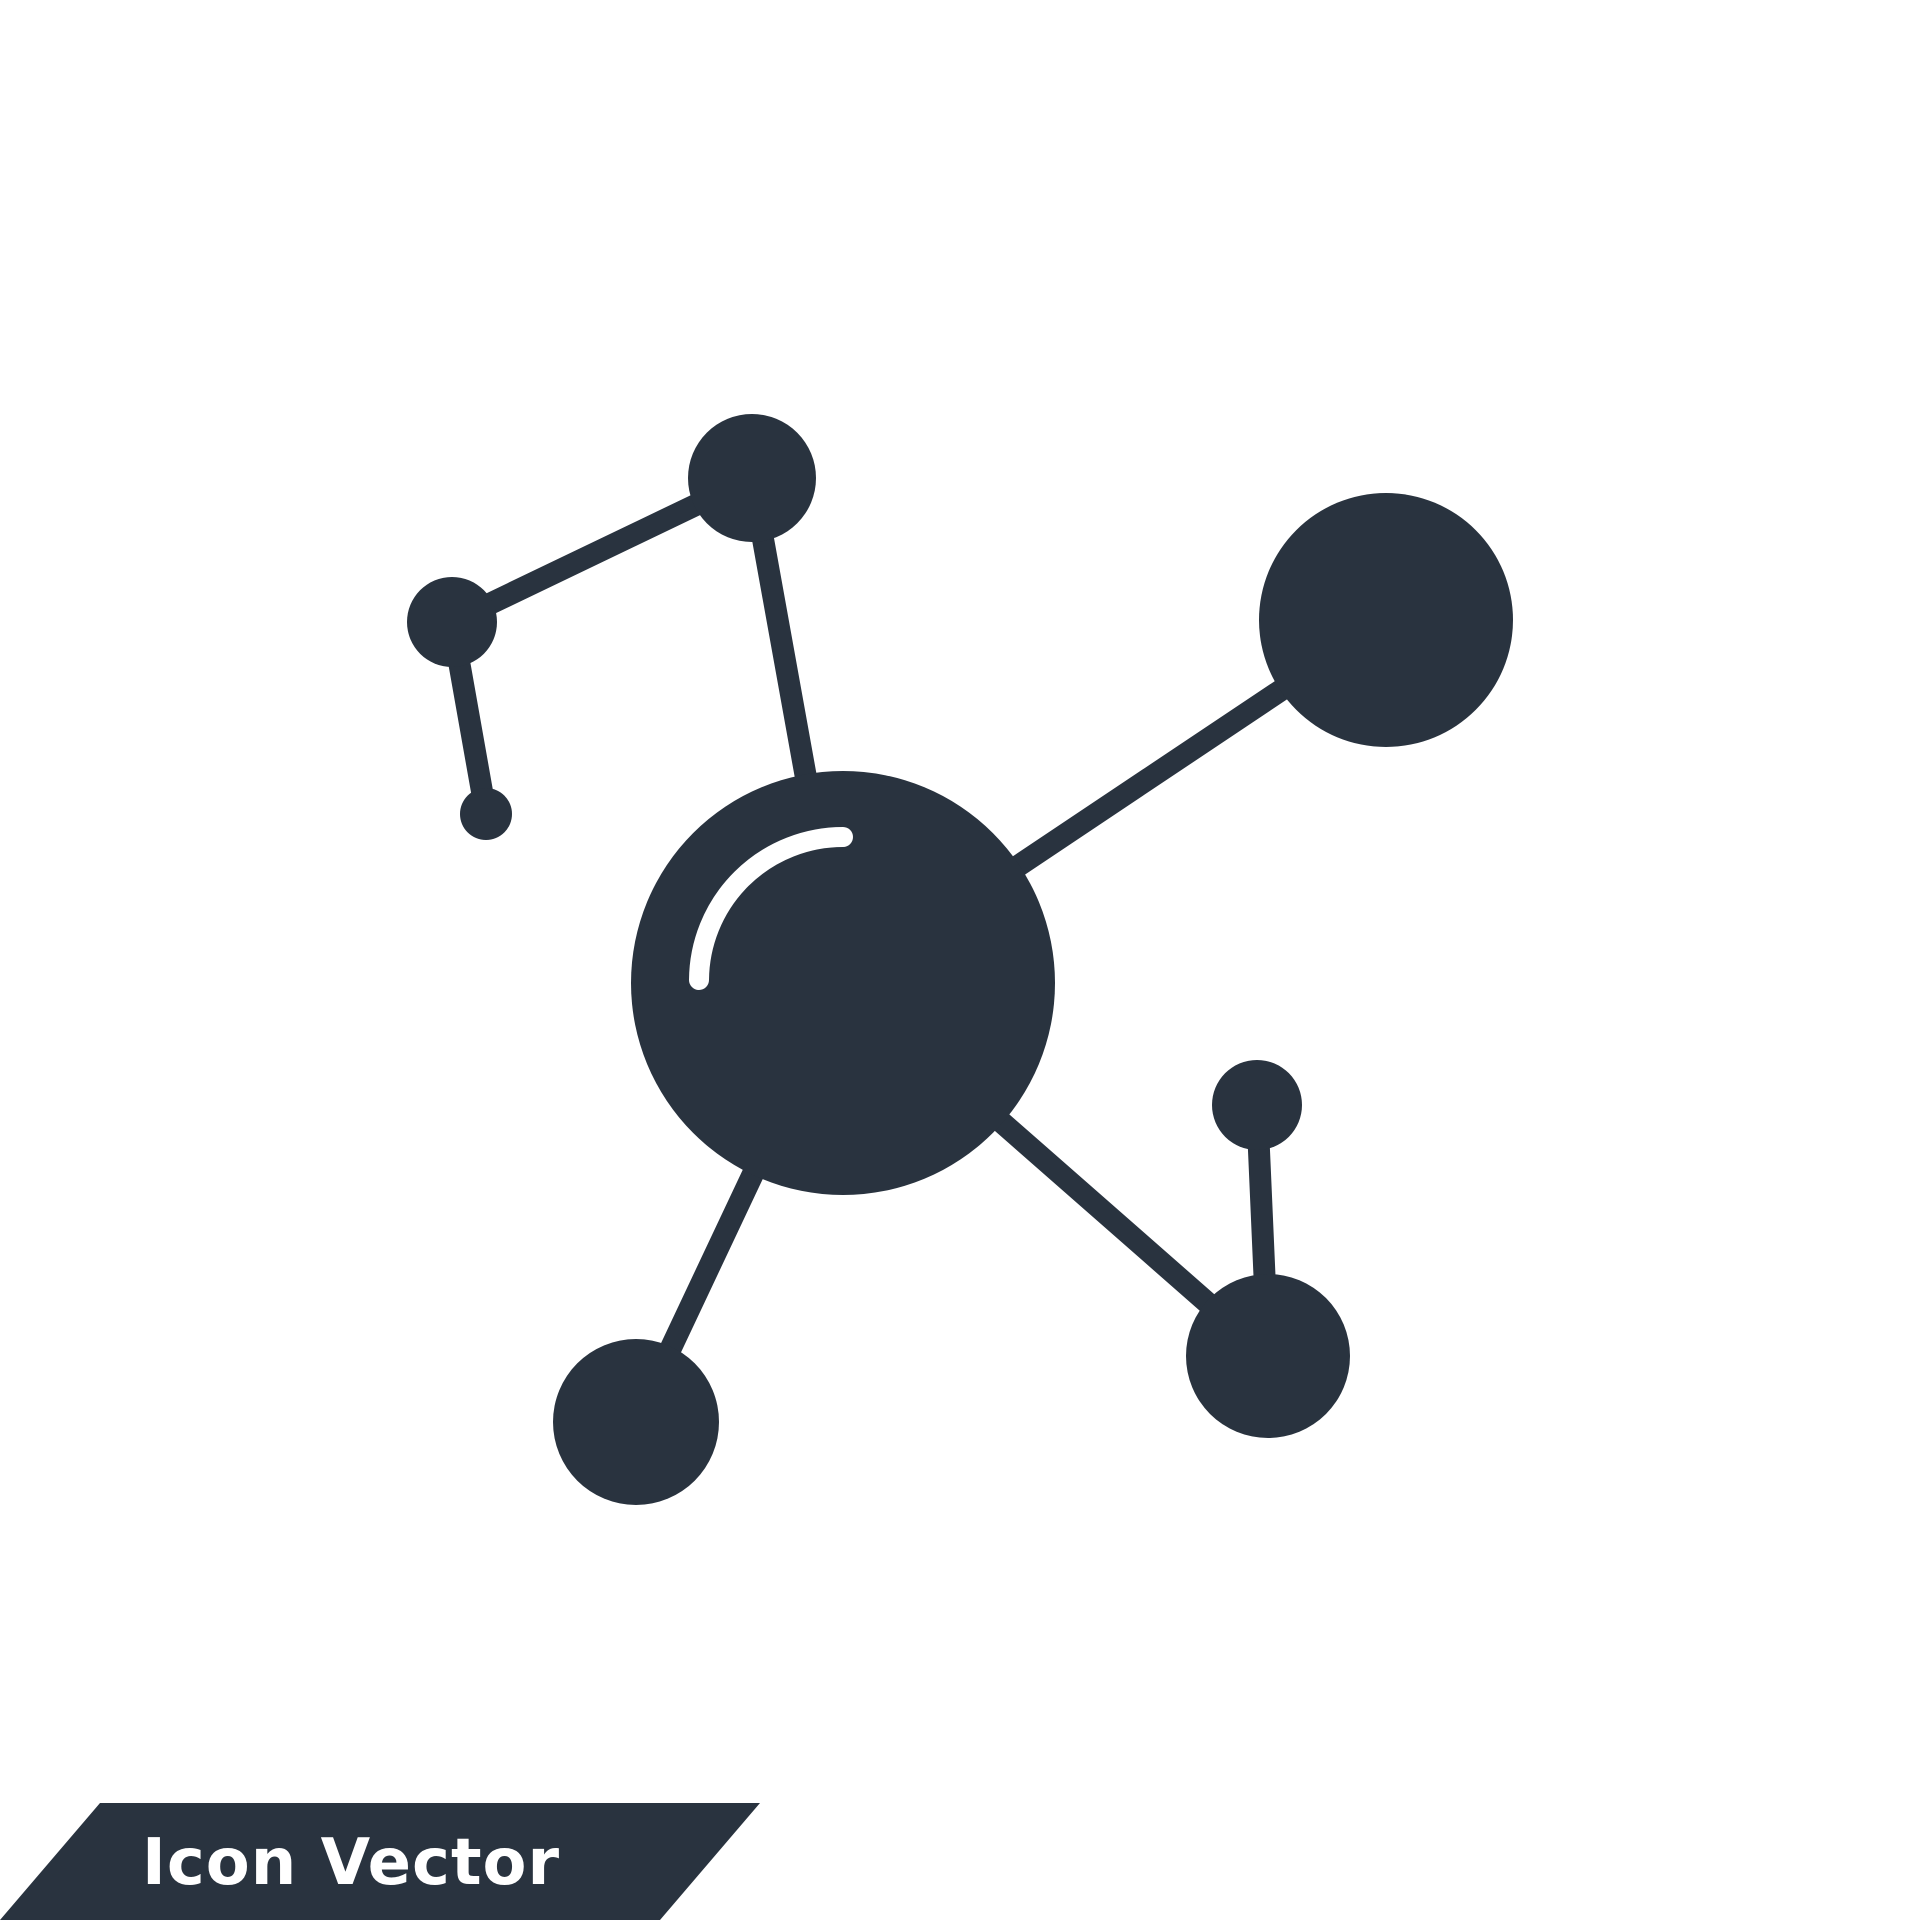  Describe the element at coordinates (351, 1863) in the screenshot. I see `banner-label: Icon Vector` at that location.